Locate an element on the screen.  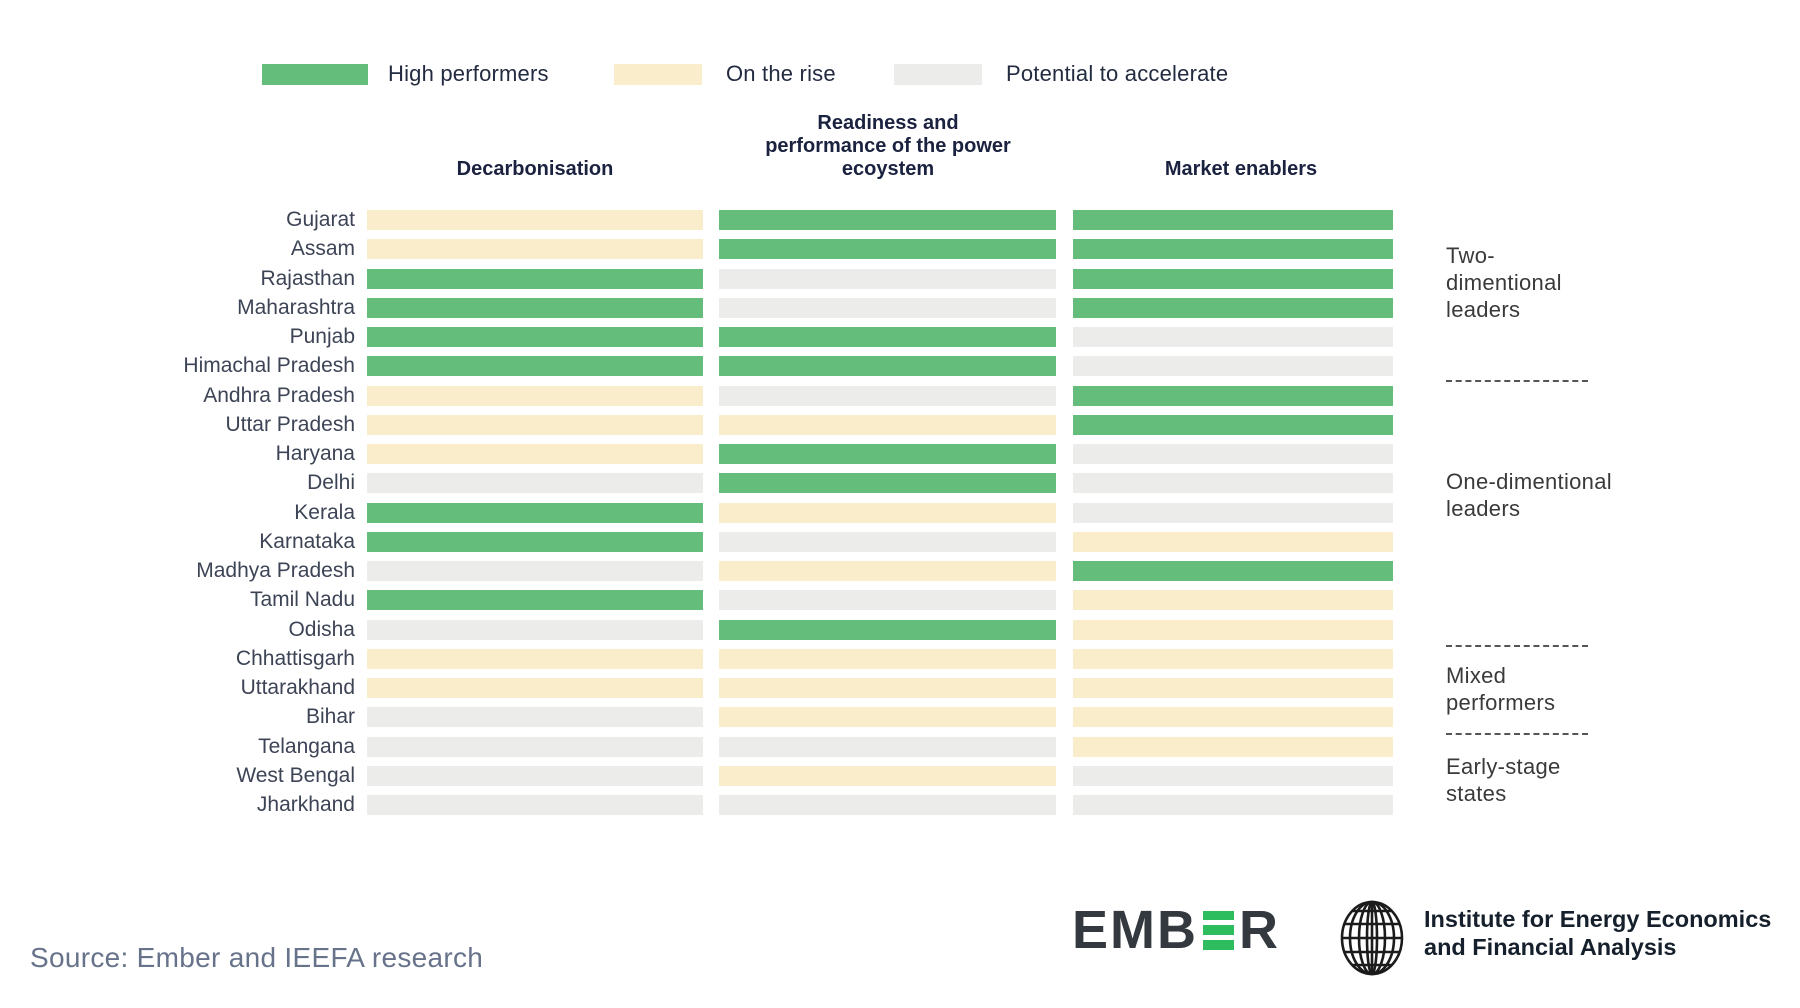
source-note: Source: Ember and IEEFA research is located at coordinates (257, 957).